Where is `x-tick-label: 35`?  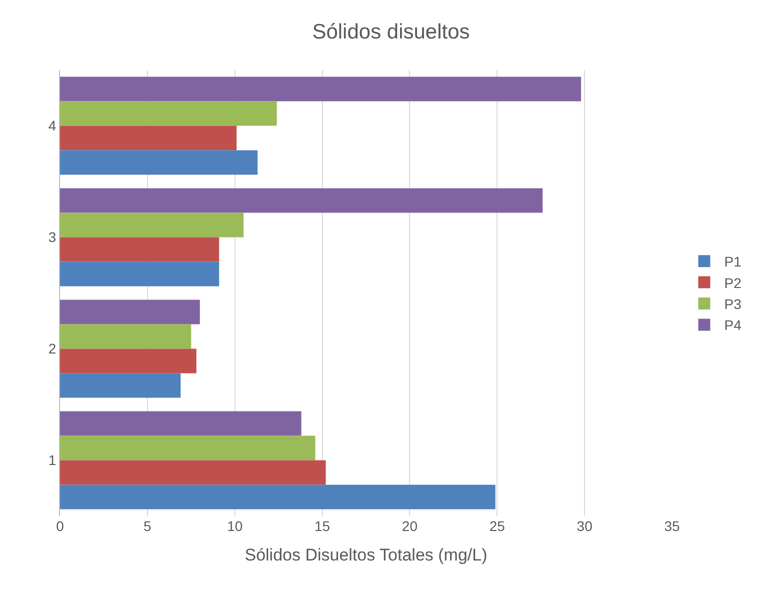 x-tick-label: 35 is located at coordinates (672, 526).